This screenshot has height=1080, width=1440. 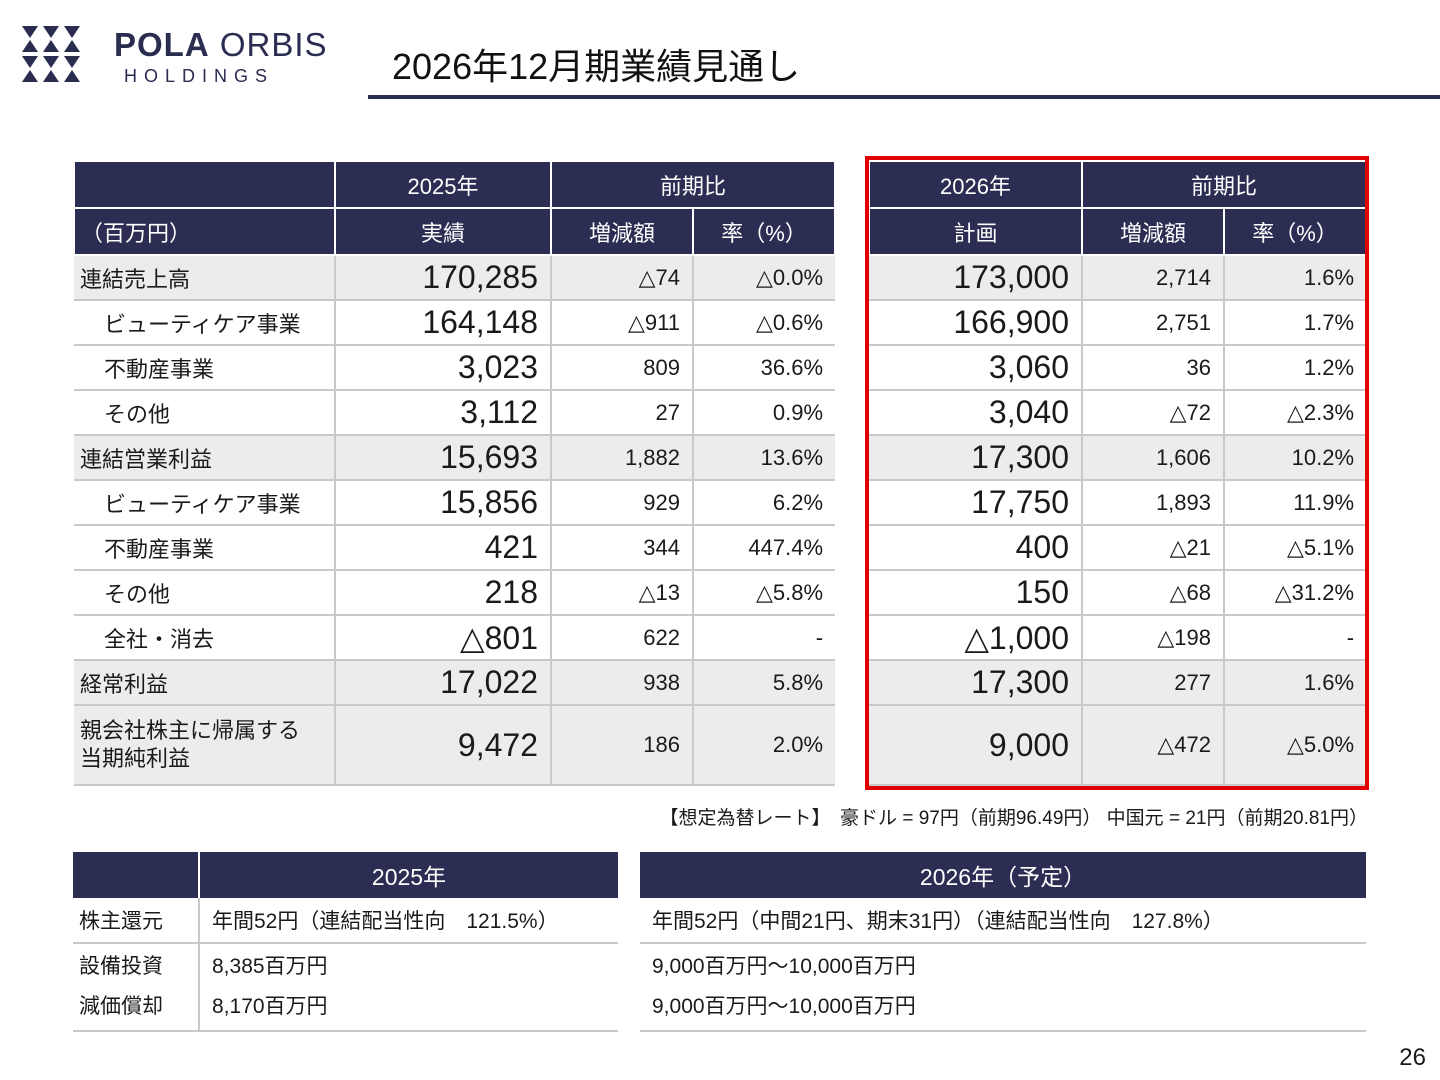 I want to click on row-label: 親会社株主に帰属する 当期純利益, so click(x=205, y=745).